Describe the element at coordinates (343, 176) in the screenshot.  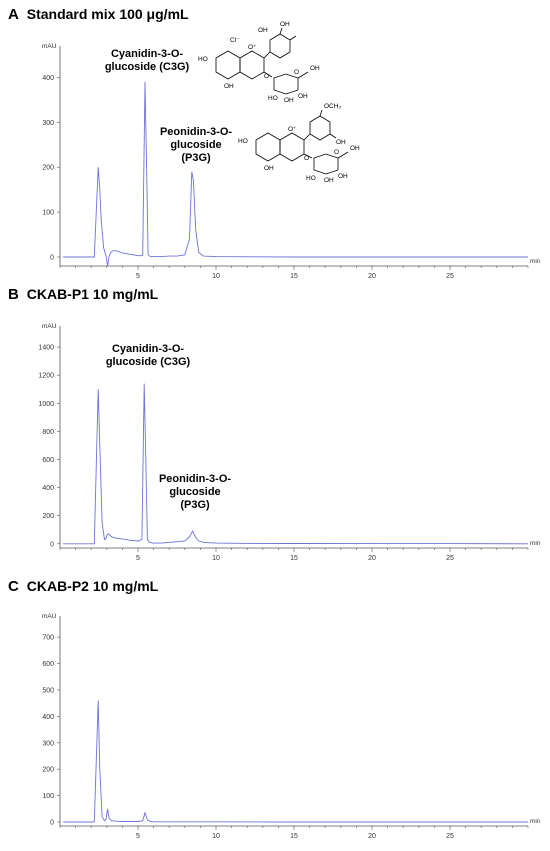
I see `p3g-label-10: OH` at that location.